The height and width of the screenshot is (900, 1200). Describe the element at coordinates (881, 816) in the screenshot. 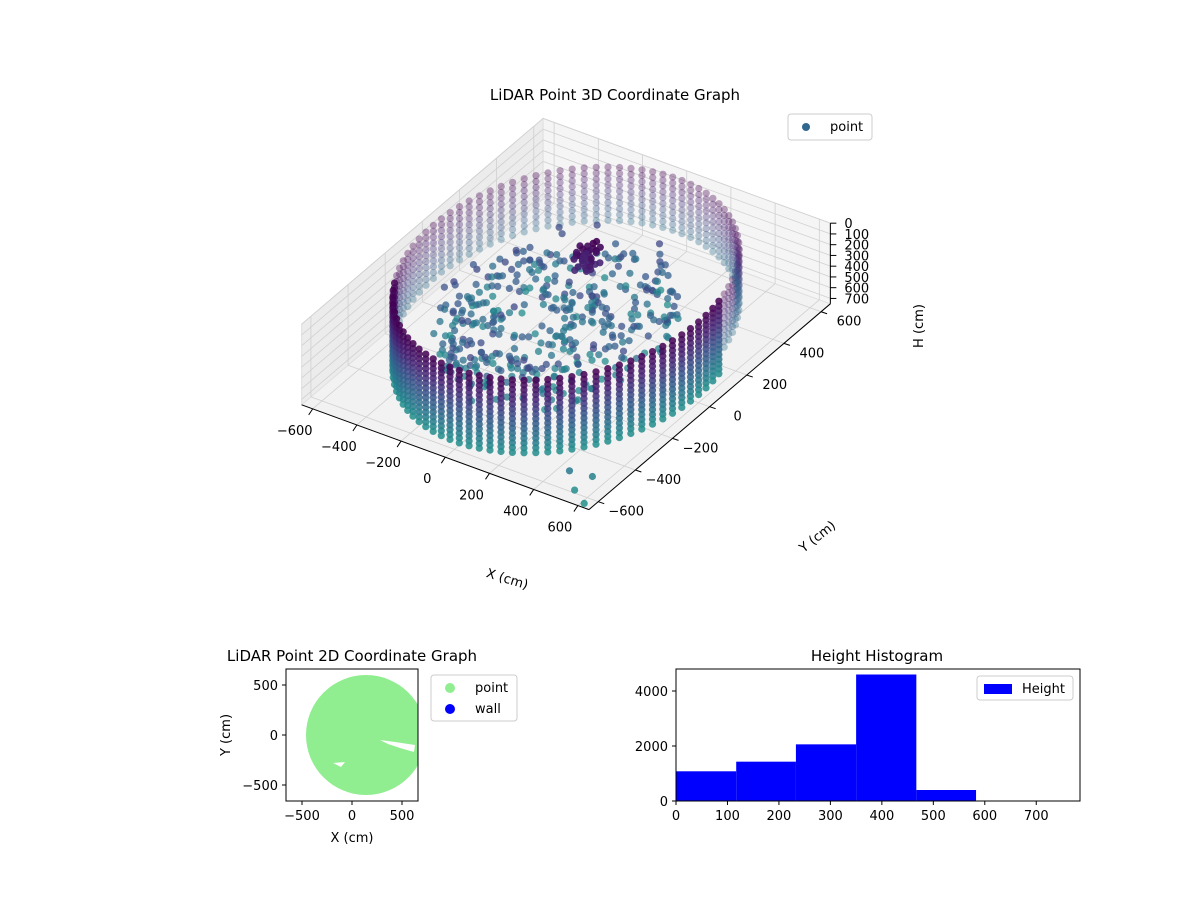

I see `chart-histogram-xtick-label: 400` at that location.